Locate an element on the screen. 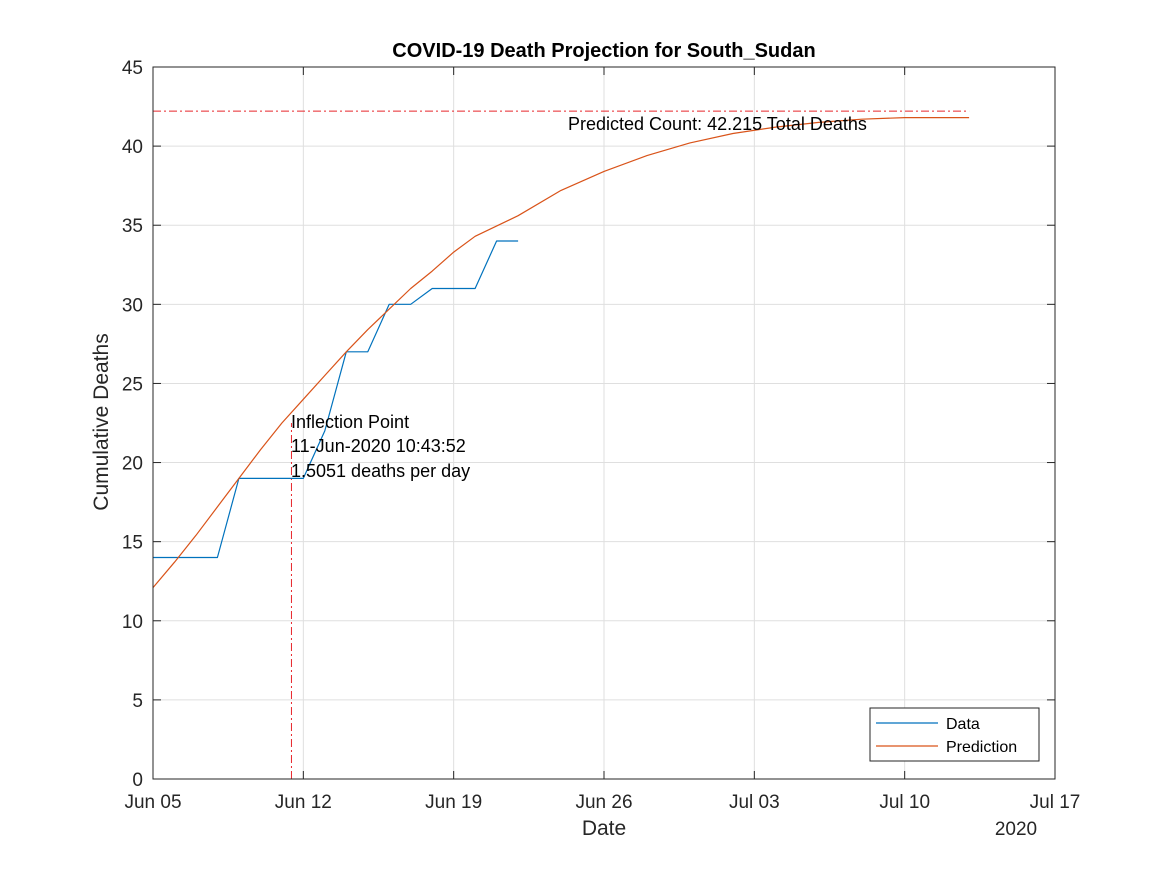 This screenshot has height=875, width=1167. y-tick-label: 25 is located at coordinates (132, 384).